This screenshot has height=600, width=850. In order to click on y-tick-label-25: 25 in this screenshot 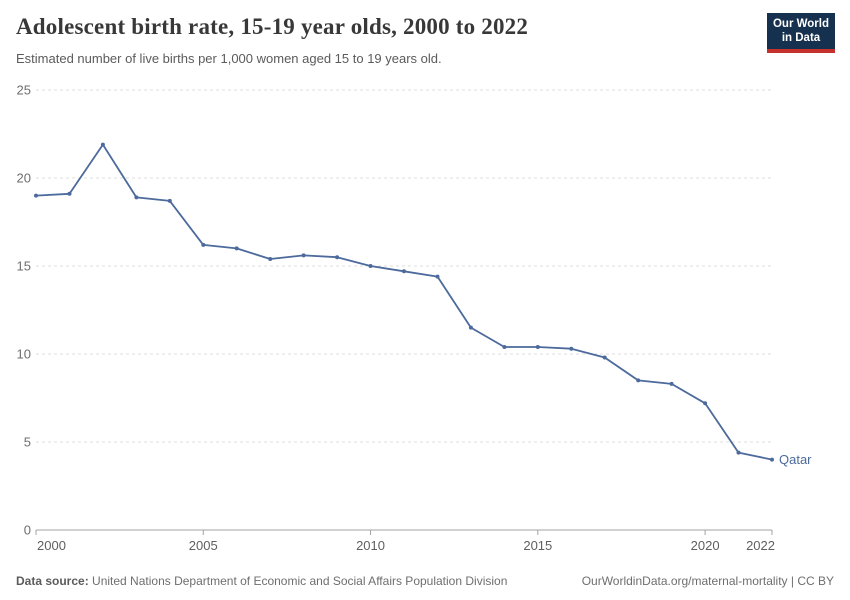, I will do `click(24, 90)`.